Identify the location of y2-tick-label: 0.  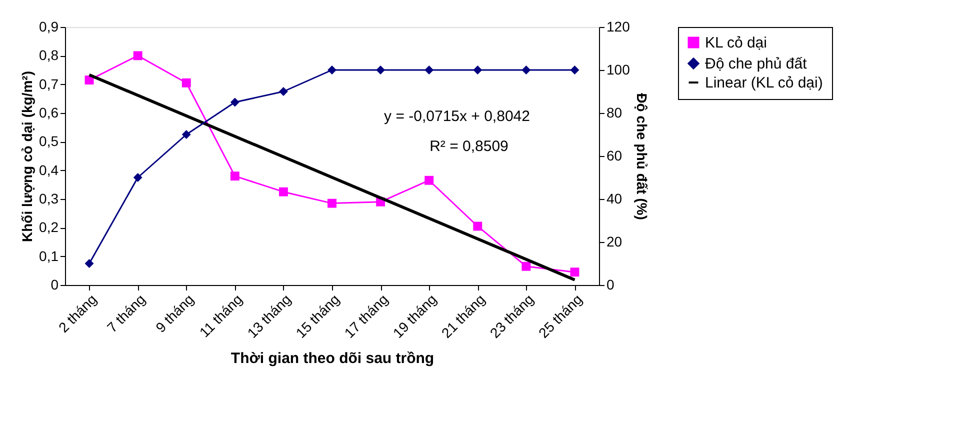
(610, 284).